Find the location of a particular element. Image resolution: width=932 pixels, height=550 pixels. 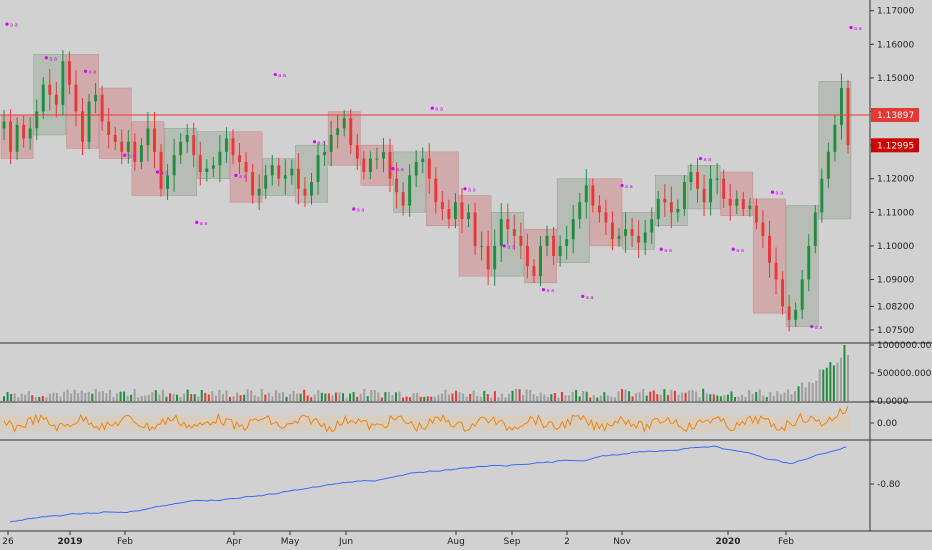

price-tick-label: 1.12000 is located at coordinates (895, 180).